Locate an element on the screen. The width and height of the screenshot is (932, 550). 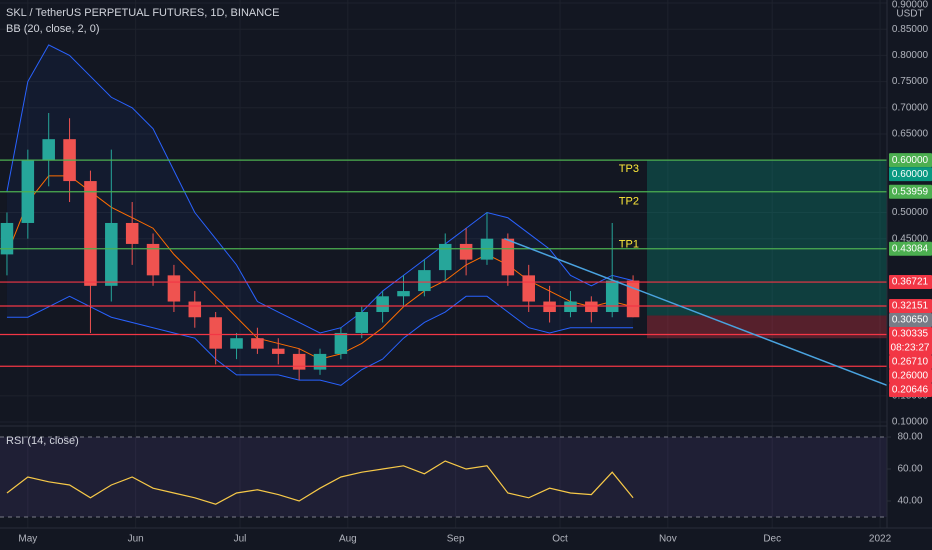
x-tick-label: Aug is located at coordinates (348, 539).